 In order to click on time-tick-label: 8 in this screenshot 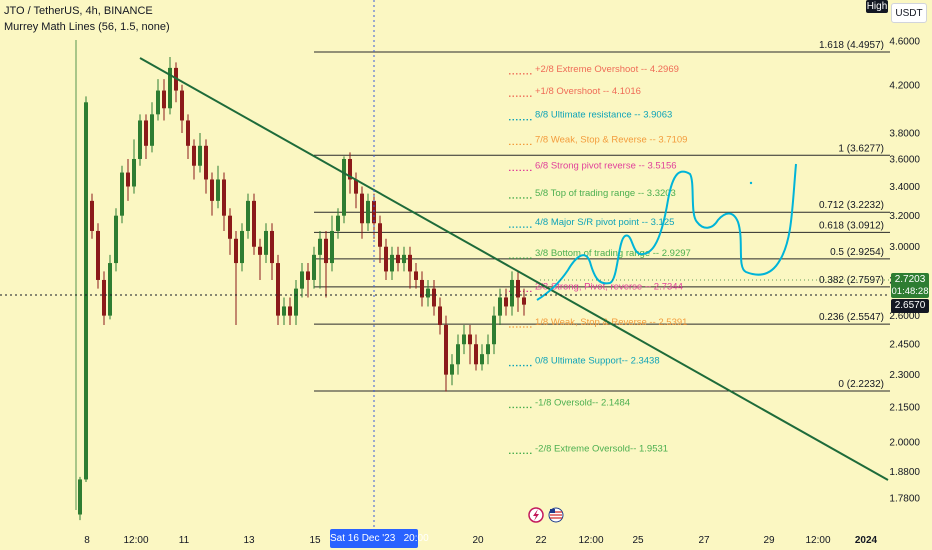, I will do `click(87, 540)`.